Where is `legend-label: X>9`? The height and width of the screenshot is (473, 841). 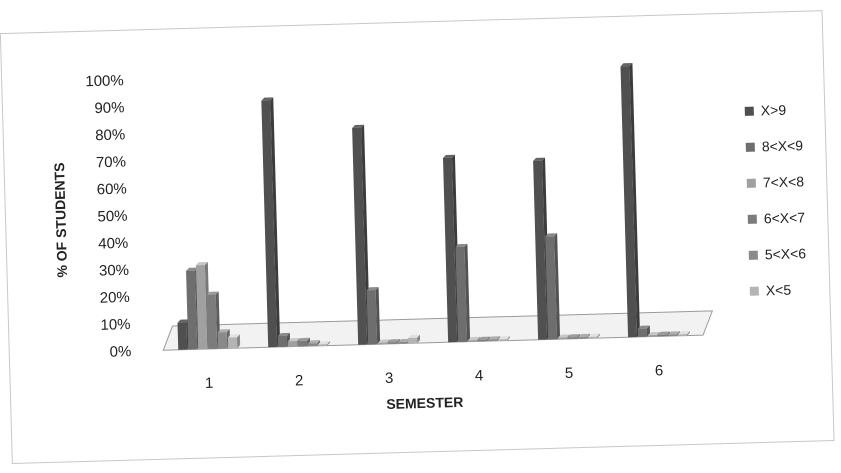 legend-label: X>9 is located at coordinates (774, 110).